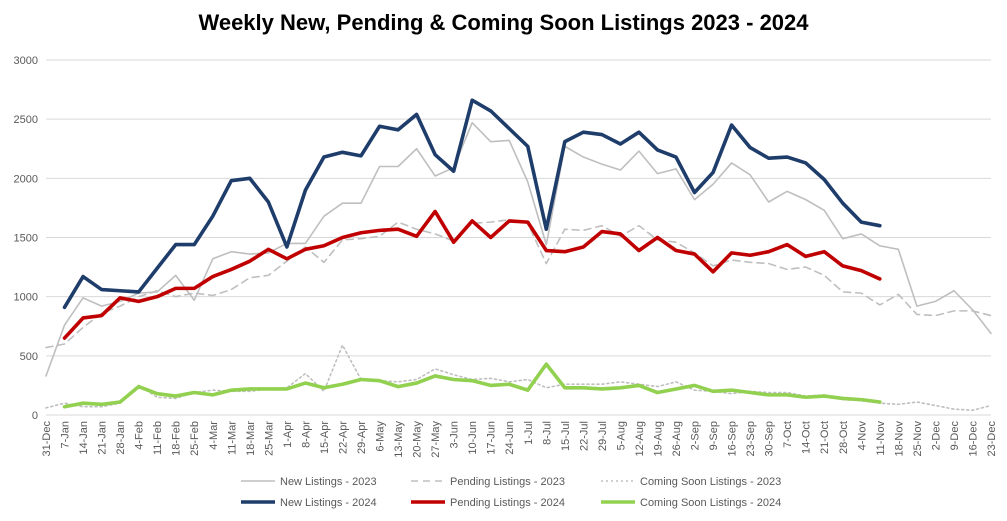  What do you see at coordinates (714, 435) in the screenshot?
I see `x-tick-label: 9-Sep` at bounding box center [714, 435].